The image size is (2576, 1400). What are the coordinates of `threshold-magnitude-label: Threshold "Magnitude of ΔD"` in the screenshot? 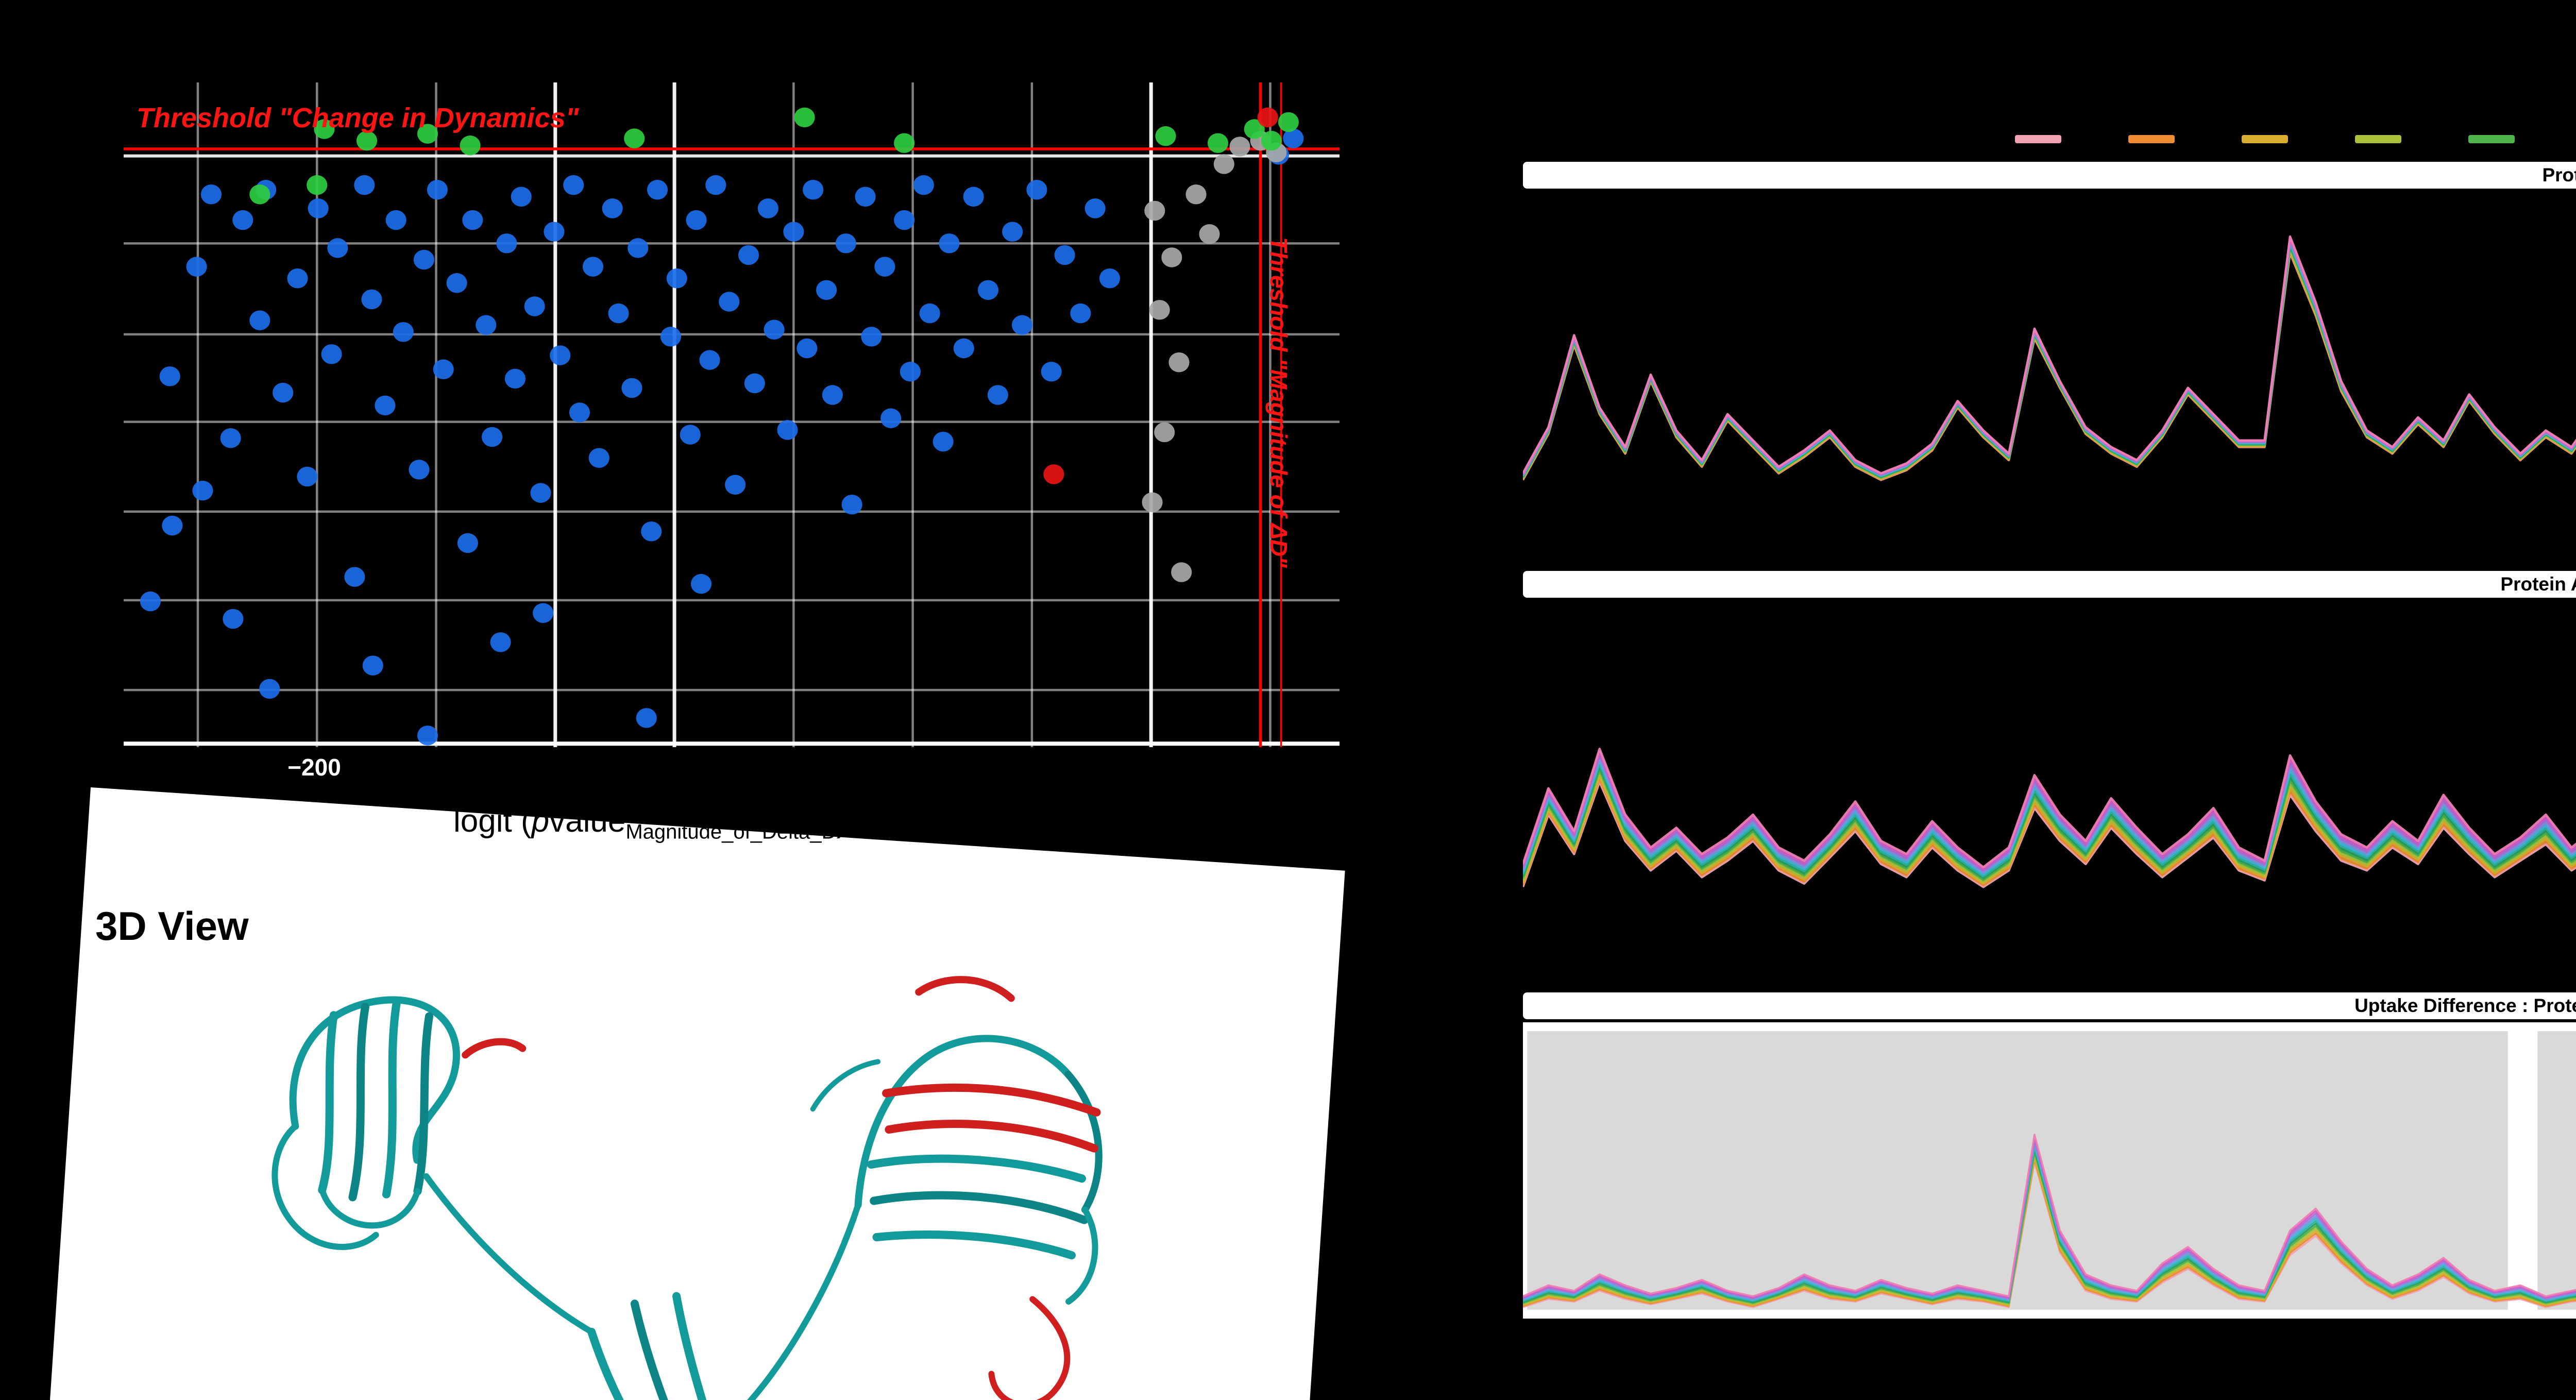 It's located at (1278, 402).